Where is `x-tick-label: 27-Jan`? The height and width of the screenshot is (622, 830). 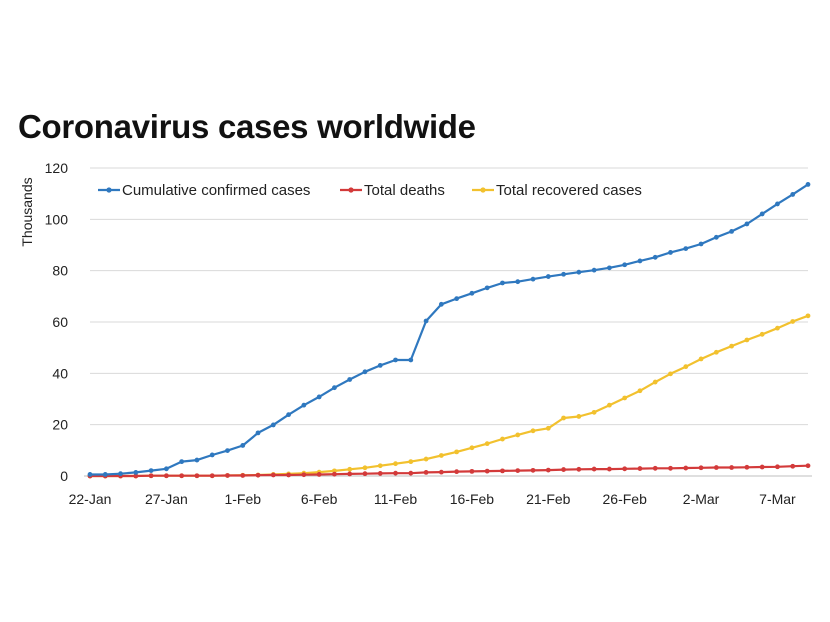
x-tick-label: 27-Jan is located at coordinates (166, 499).